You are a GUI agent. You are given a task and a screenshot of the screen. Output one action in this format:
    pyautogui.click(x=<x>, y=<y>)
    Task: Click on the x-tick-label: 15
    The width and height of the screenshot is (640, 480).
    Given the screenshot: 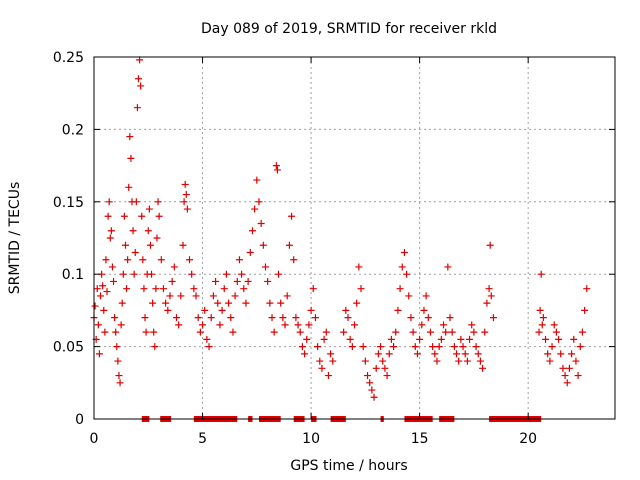 What is the action you would take?
    pyautogui.click(x=420, y=439)
    